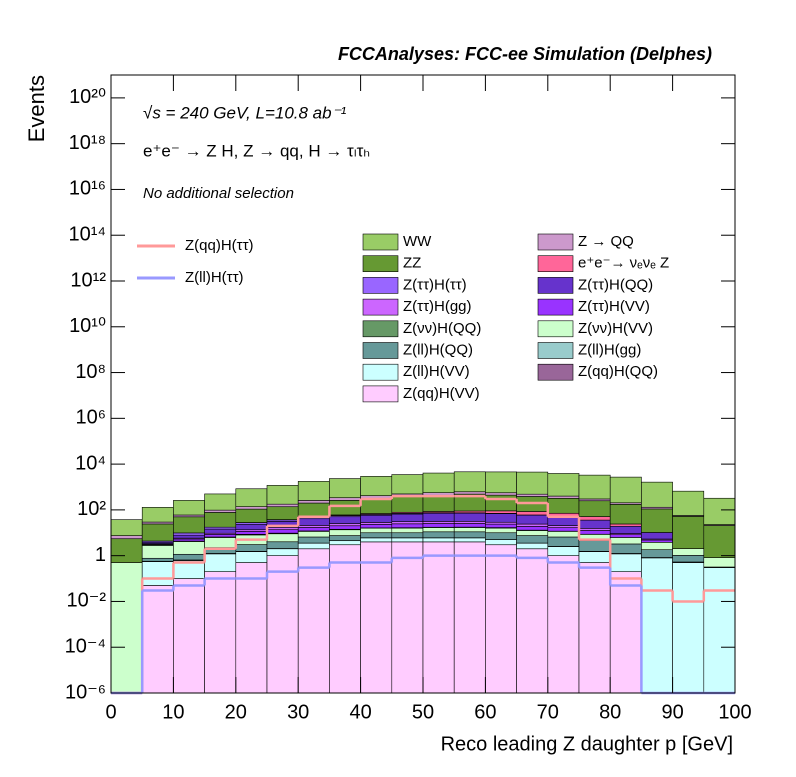 The height and width of the screenshot is (777, 796). What do you see at coordinates (441, 393) in the screenshot?
I see `legend-label: Z(qq)H(VV)` at bounding box center [441, 393].